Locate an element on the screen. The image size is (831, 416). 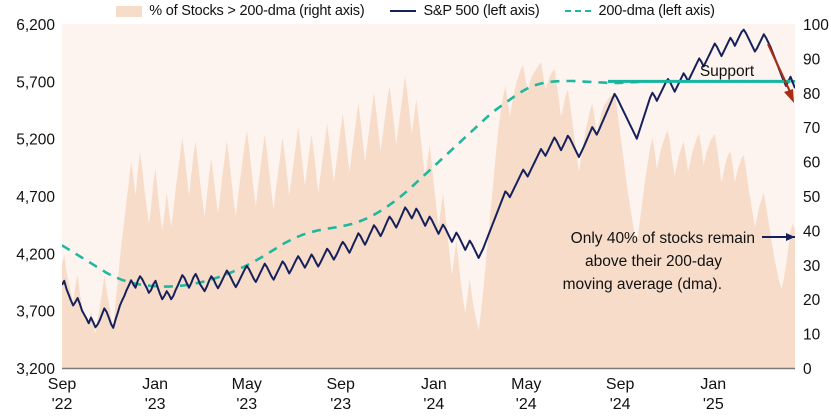
legend-label-200dma: 200-dma (left axis) is located at coordinates (656, 11).